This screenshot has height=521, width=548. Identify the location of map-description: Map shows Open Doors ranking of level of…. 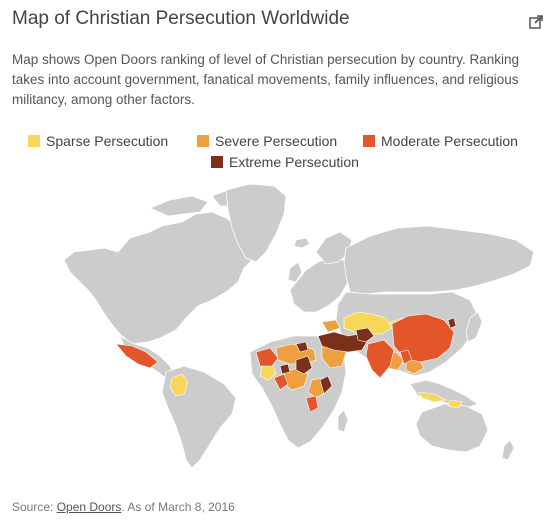
(280, 80).